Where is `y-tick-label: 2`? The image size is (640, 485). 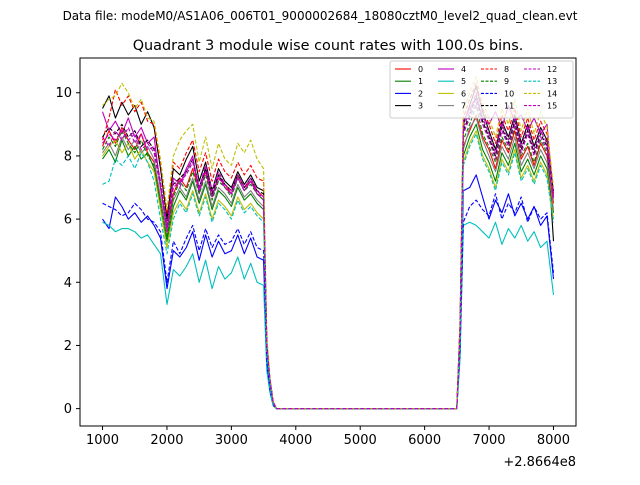 y-tick-label: 2 is located at coordinates (68, 346).